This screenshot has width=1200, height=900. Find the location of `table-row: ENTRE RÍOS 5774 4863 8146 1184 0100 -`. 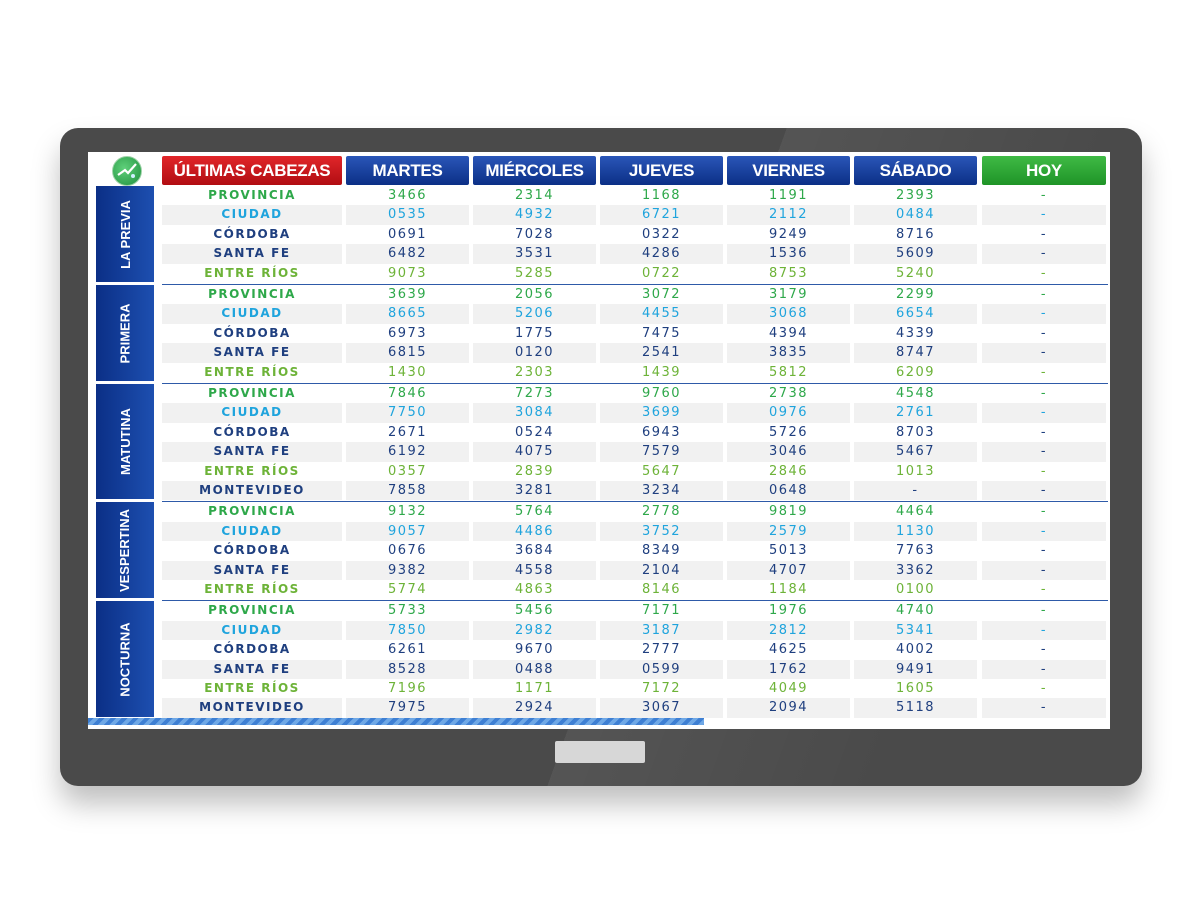

table-row: ENTRE RÍOS 5774 4863 8146 1184 0100 - is located at coordinates (635, 589).